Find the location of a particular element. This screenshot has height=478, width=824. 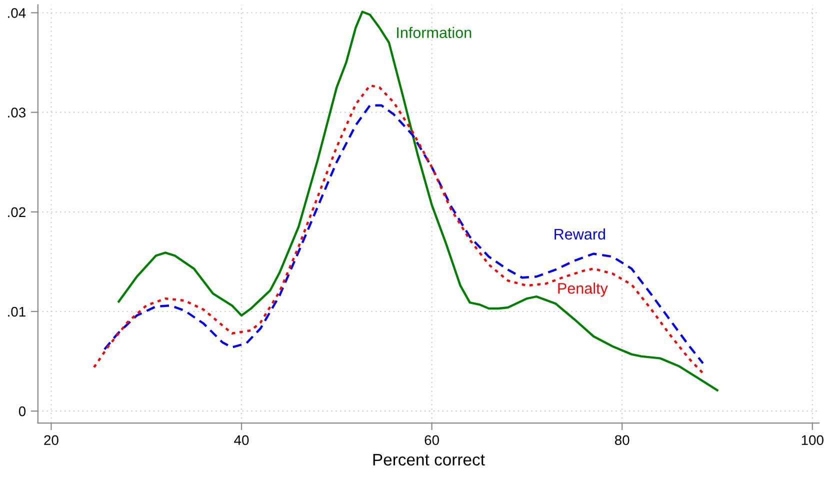

series-label: Reward is located at coordinates (580, 234).